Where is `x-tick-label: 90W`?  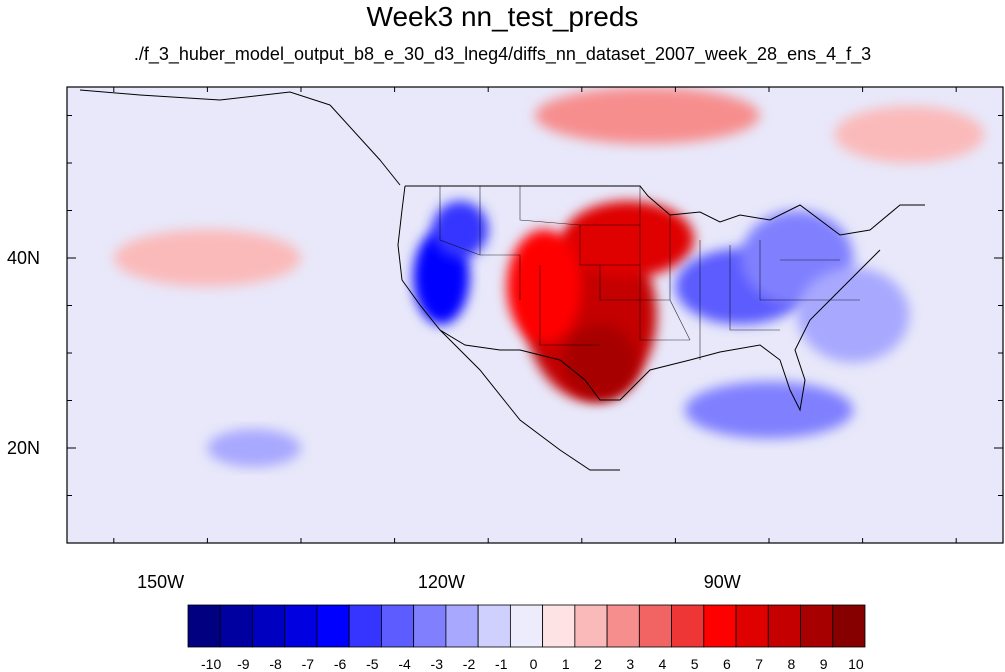
x-tick-label: 90W is located at coordinates (722, 582).